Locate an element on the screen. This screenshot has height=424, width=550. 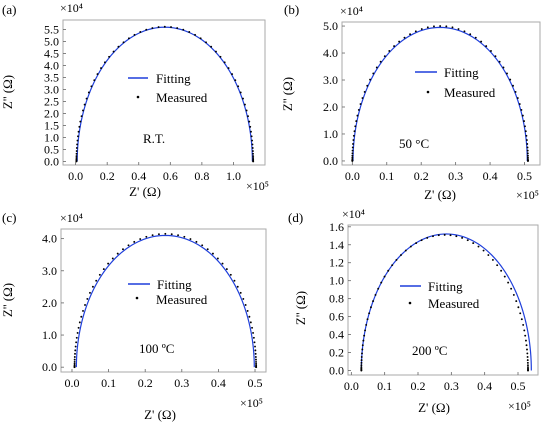
y-tick-label: 1.2 is located at coordinates (336, 263).